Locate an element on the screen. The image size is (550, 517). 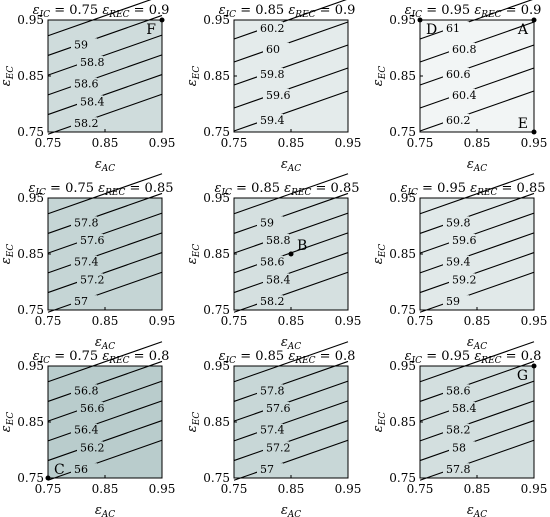
contour-label: 60.6 is located at coordinates (458, 74).